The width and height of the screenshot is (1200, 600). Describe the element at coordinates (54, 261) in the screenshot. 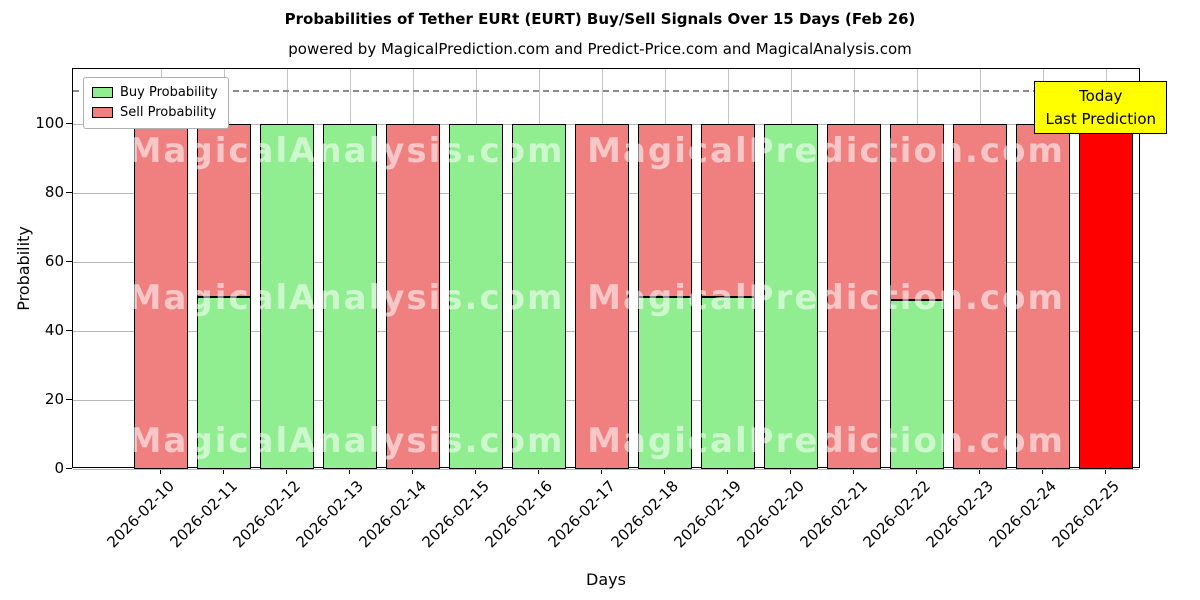

I see `y-tick-label: 60` at that location.